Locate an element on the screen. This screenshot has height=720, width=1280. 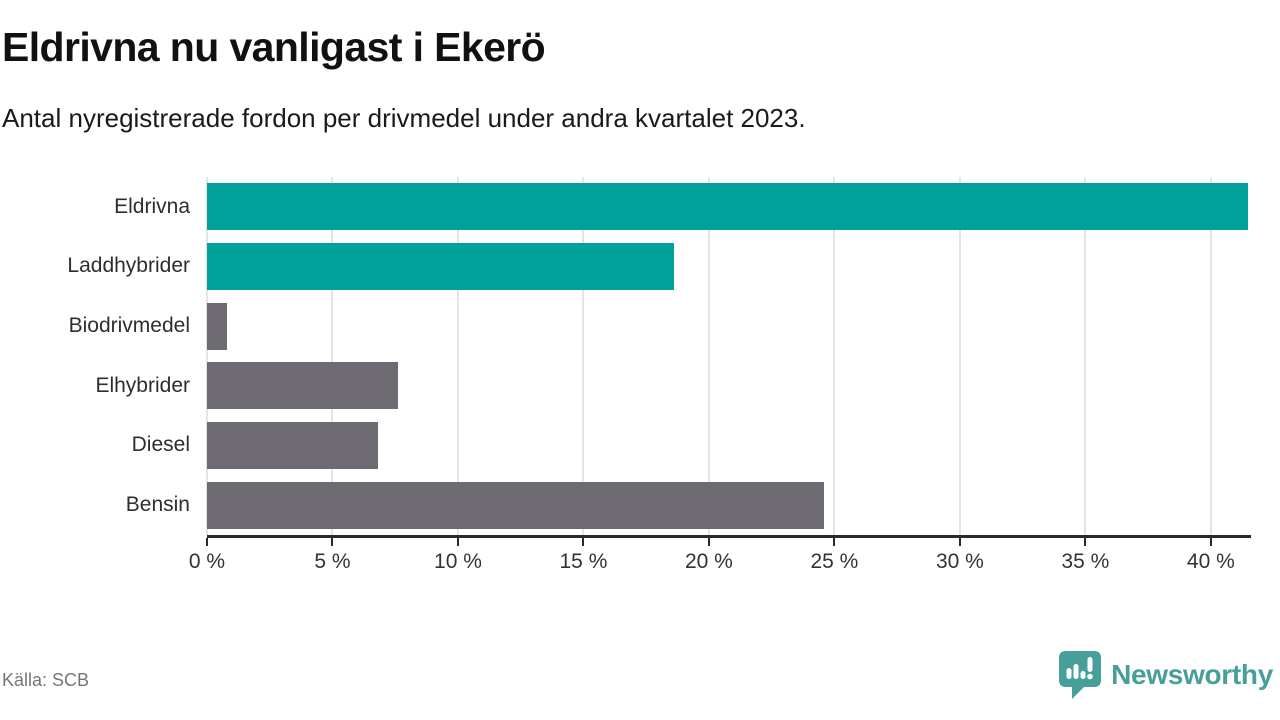
x-tick-label: 40 % is located at coordinates (1210, 561).